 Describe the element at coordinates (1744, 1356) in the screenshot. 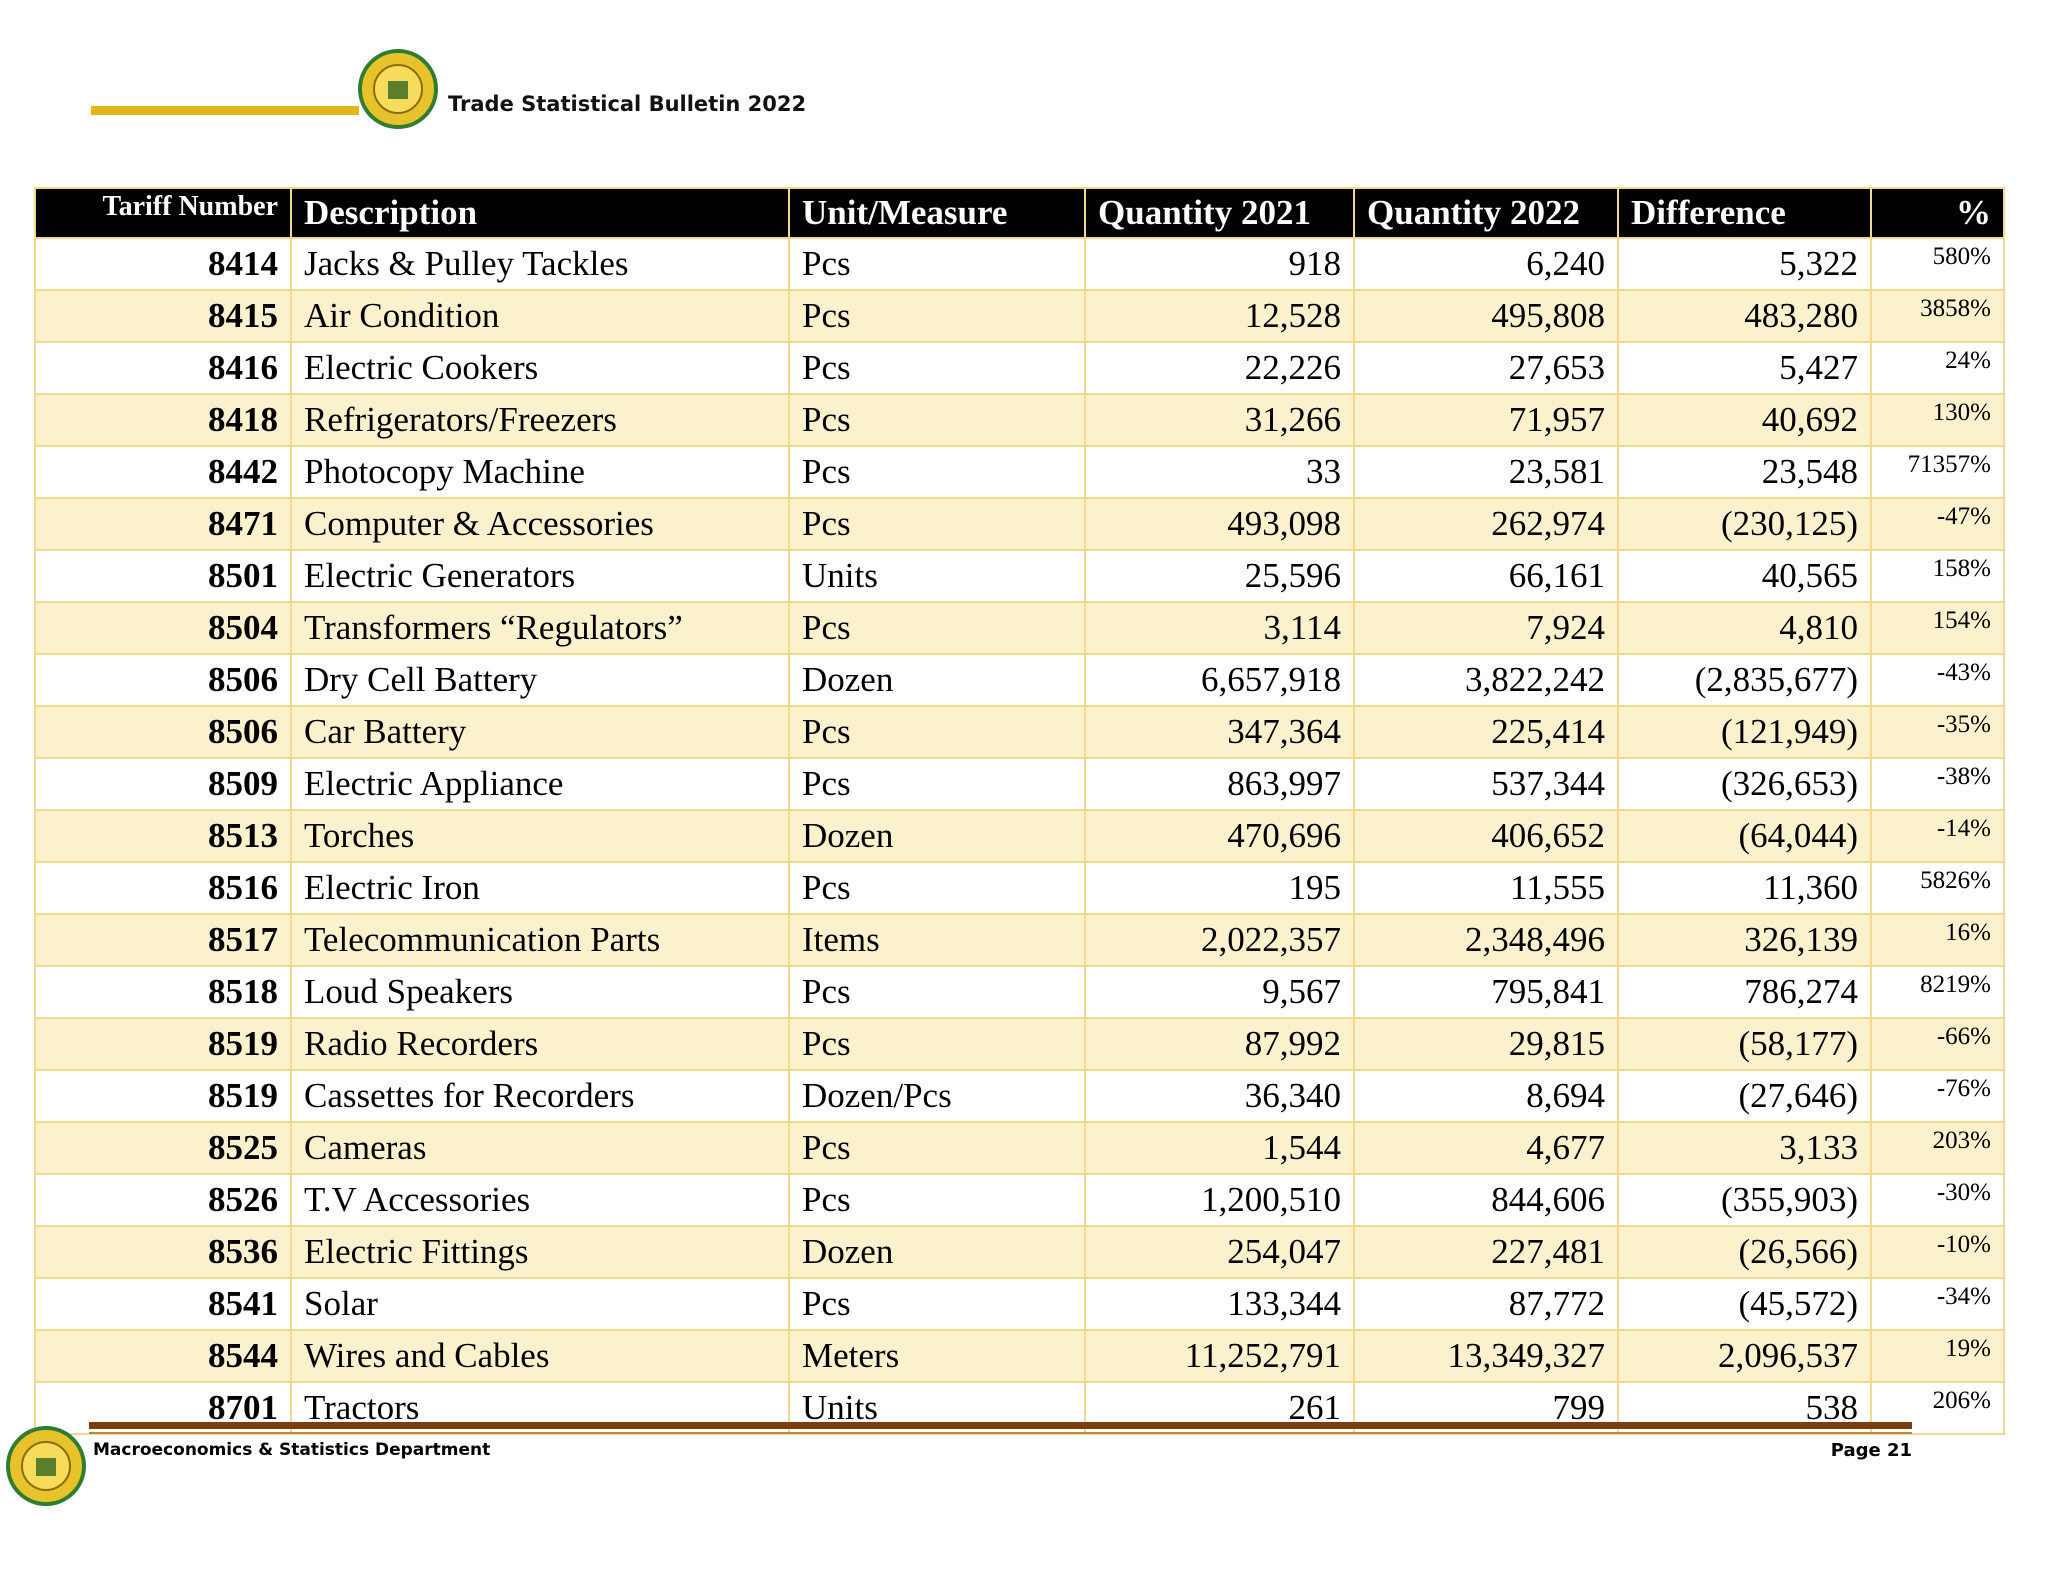

I see `table-cell: 2,096,537` at that location.